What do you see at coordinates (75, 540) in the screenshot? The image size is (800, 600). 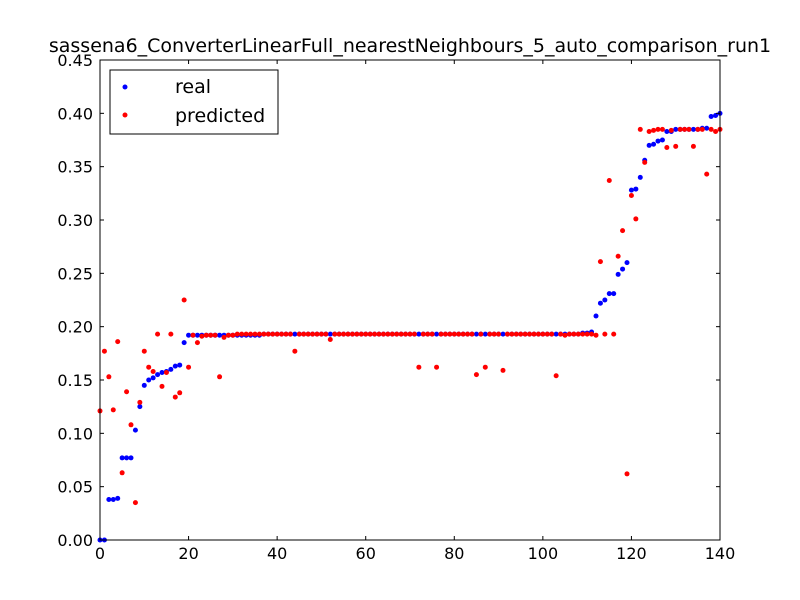 I see `y-tick-label: 0.00` at bounding box center [75, 540].